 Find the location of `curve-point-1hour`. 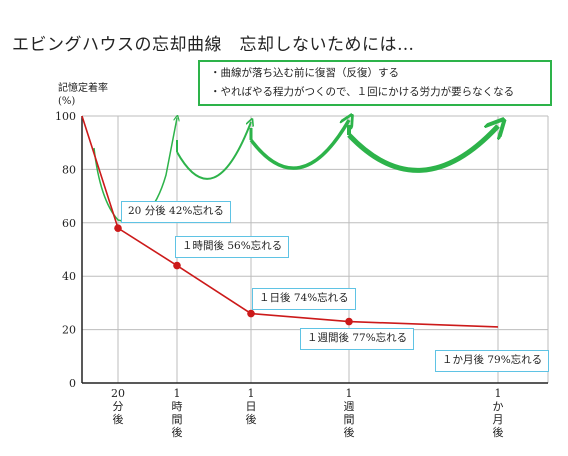

curve-point-1hour is located at coordinates (177, 265).